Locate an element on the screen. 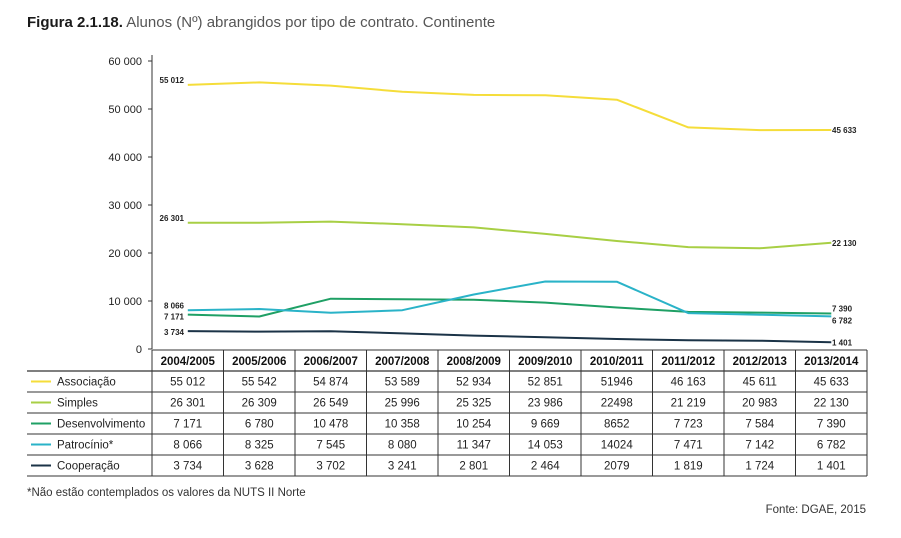 This screenshot has height=538, width=901. table-cell: 1 819 is located at coordinates (688, 467).